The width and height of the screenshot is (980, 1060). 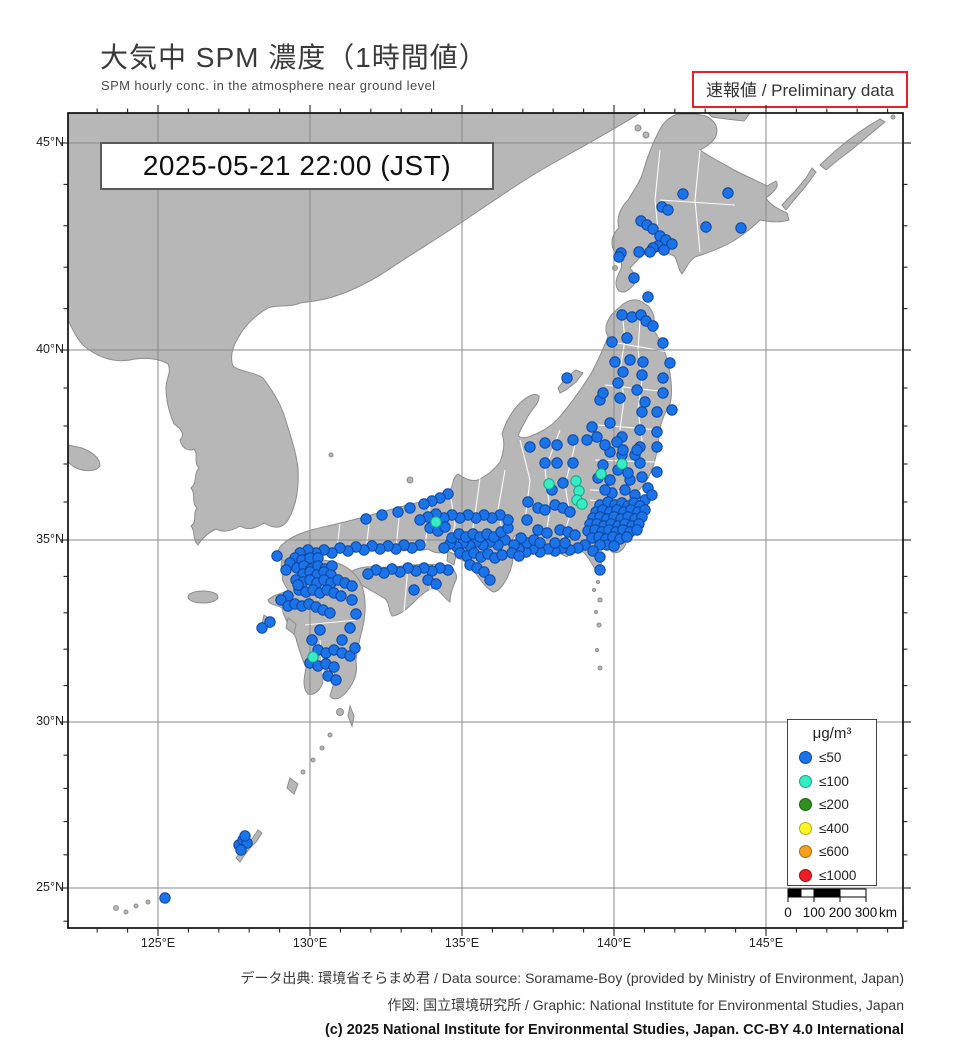 What do you see at coordinates (893, 117) in the screenshot?
I see `land-kuril-islet` at bounding box center [893, 117].